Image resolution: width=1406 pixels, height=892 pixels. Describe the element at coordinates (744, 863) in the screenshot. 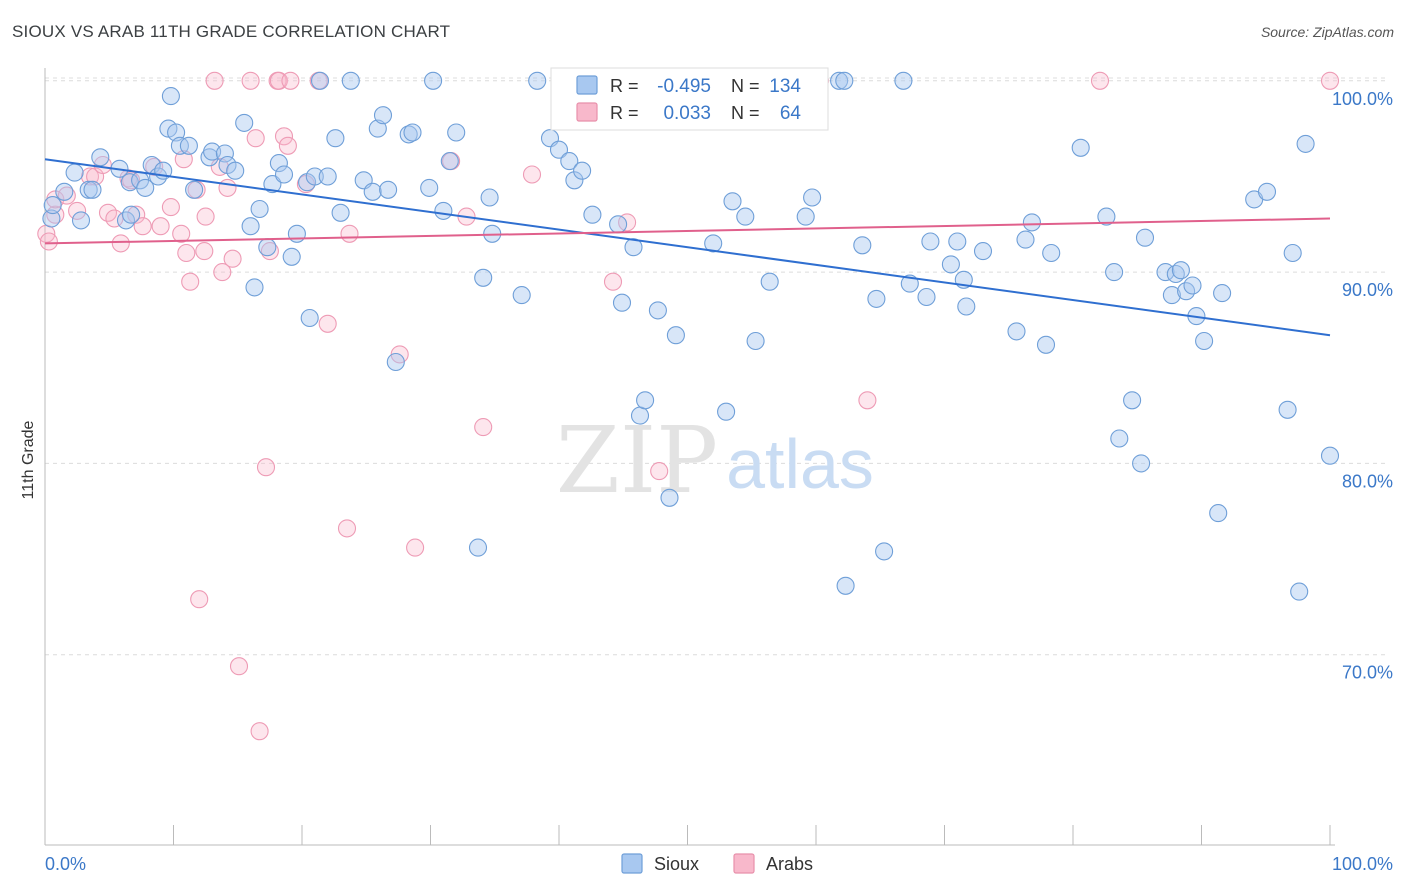

I see `legend-bottom-arabs-swatch` at that location.